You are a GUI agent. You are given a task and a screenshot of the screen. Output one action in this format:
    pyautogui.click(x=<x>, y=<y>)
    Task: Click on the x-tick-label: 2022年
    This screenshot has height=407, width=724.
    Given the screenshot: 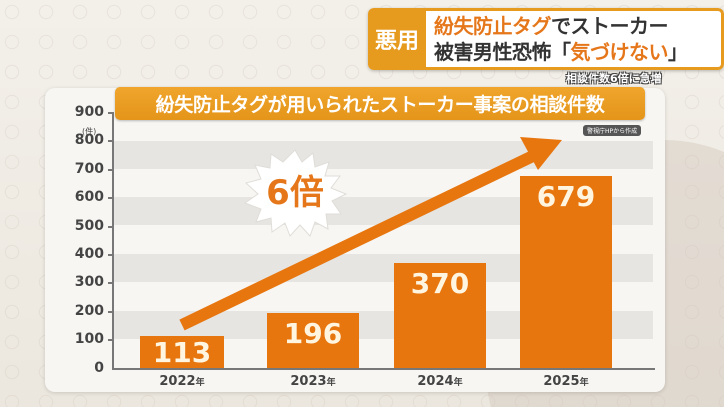 What is the action you would take?
    pyautogui.click(x=182, y=381)
    